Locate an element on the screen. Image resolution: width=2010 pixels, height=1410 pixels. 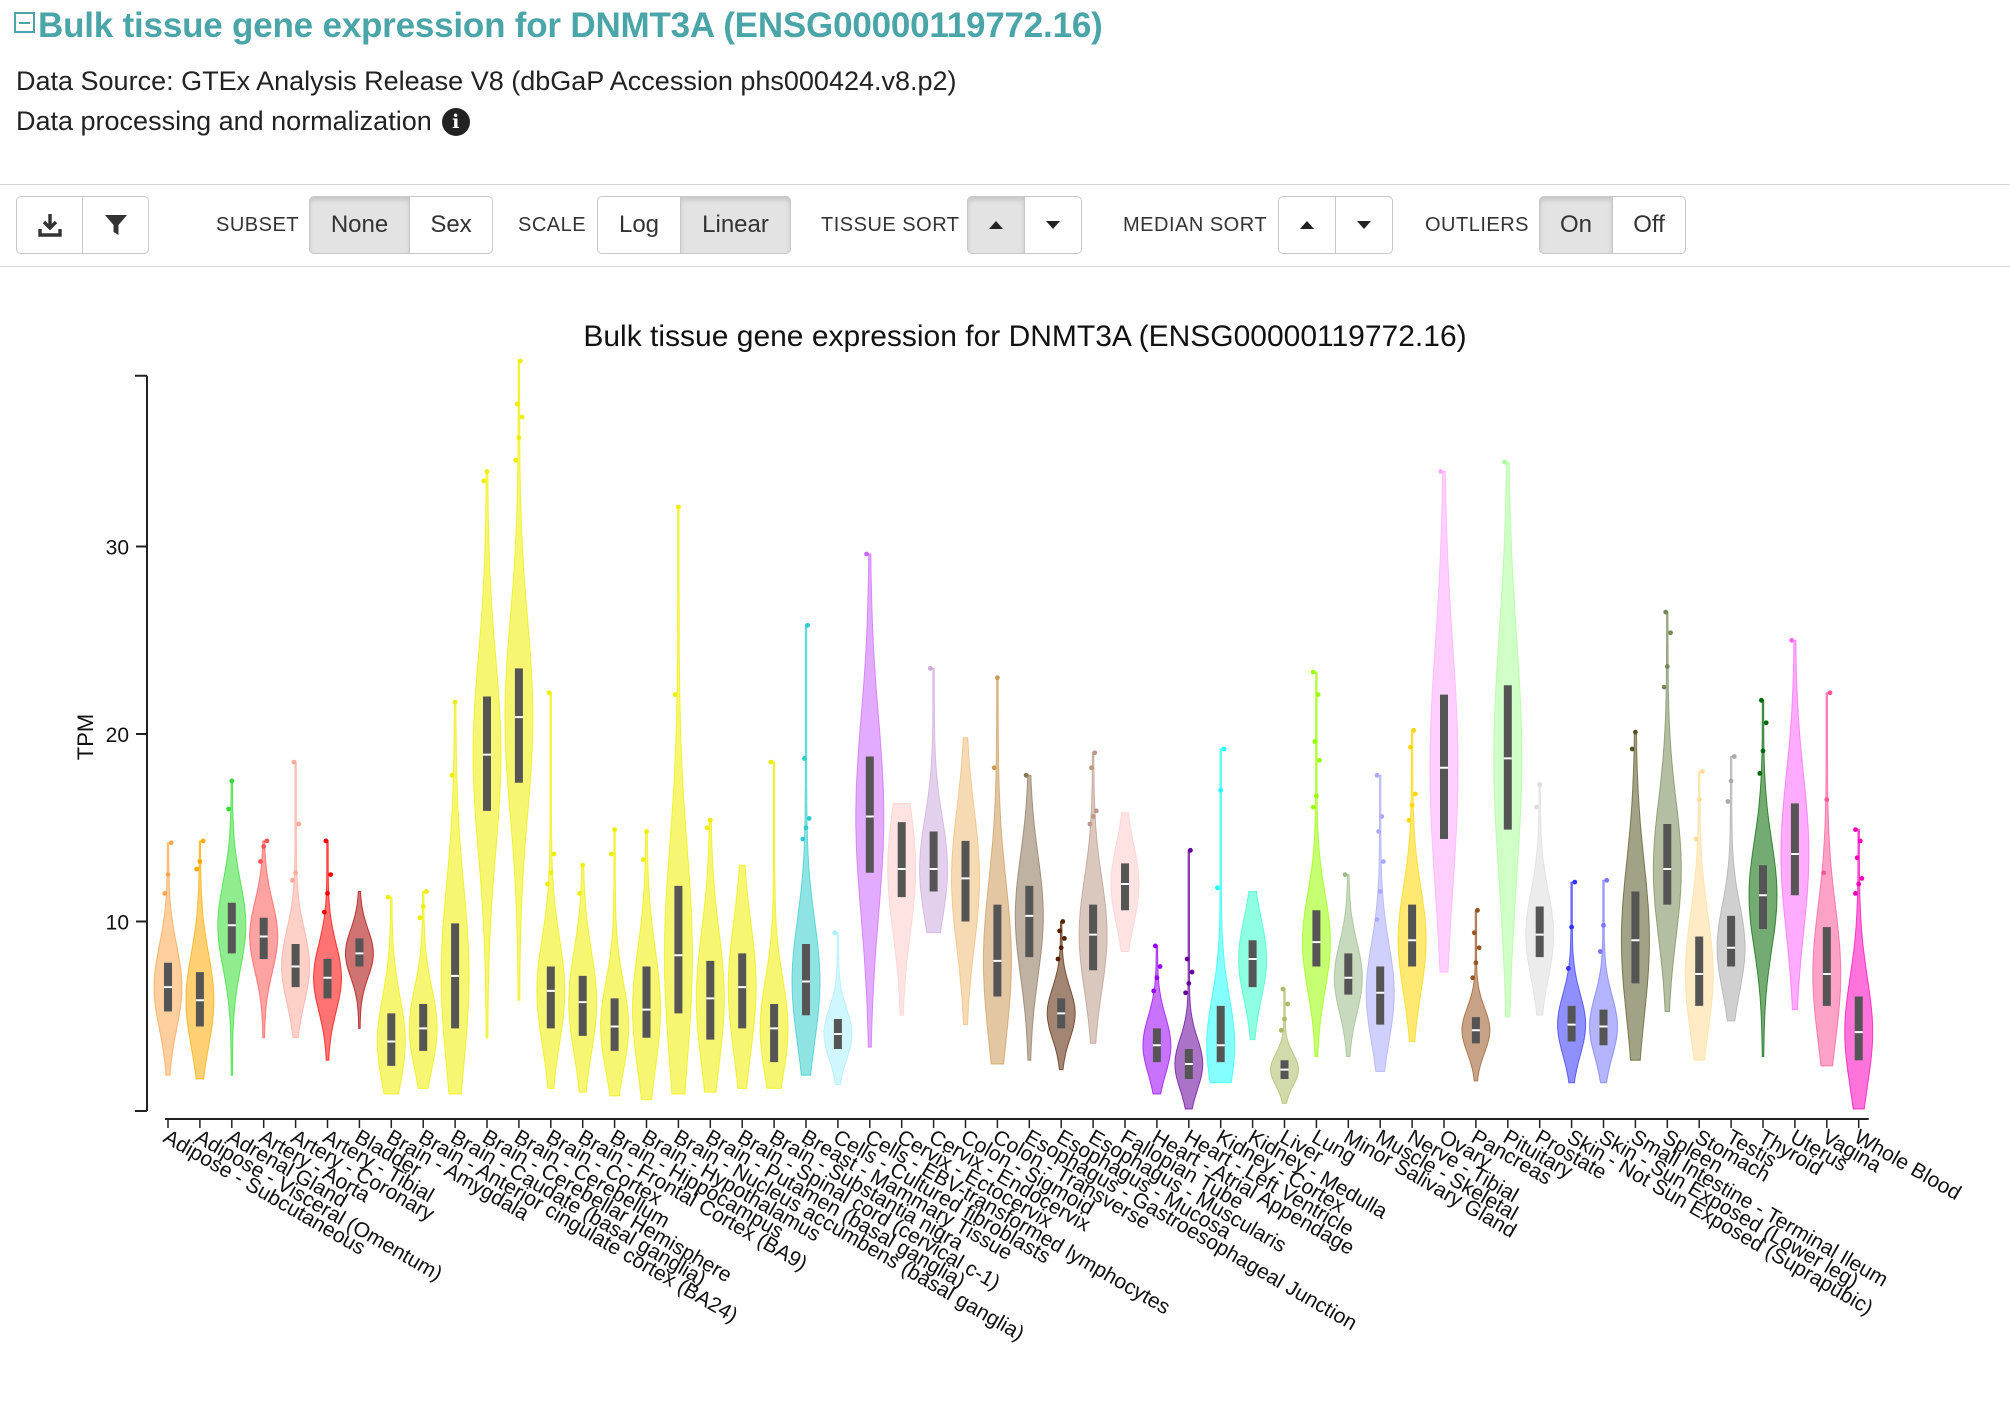
collapse-square-icon is located at coordinates (24, 22).